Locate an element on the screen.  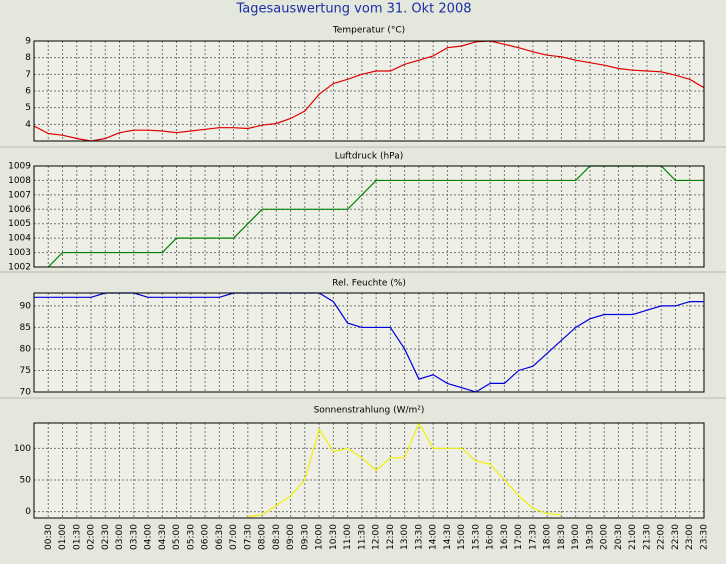
x-tick-label: 01:30 is located at coordinates (77, 537).